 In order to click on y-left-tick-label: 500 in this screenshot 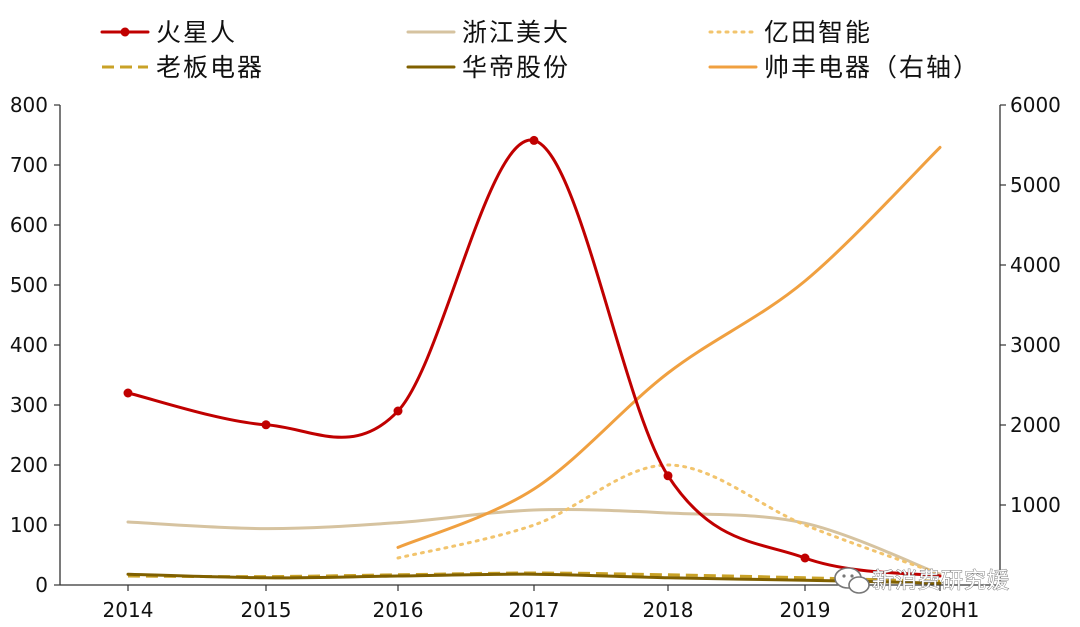, I will do `click(29, 285)`.